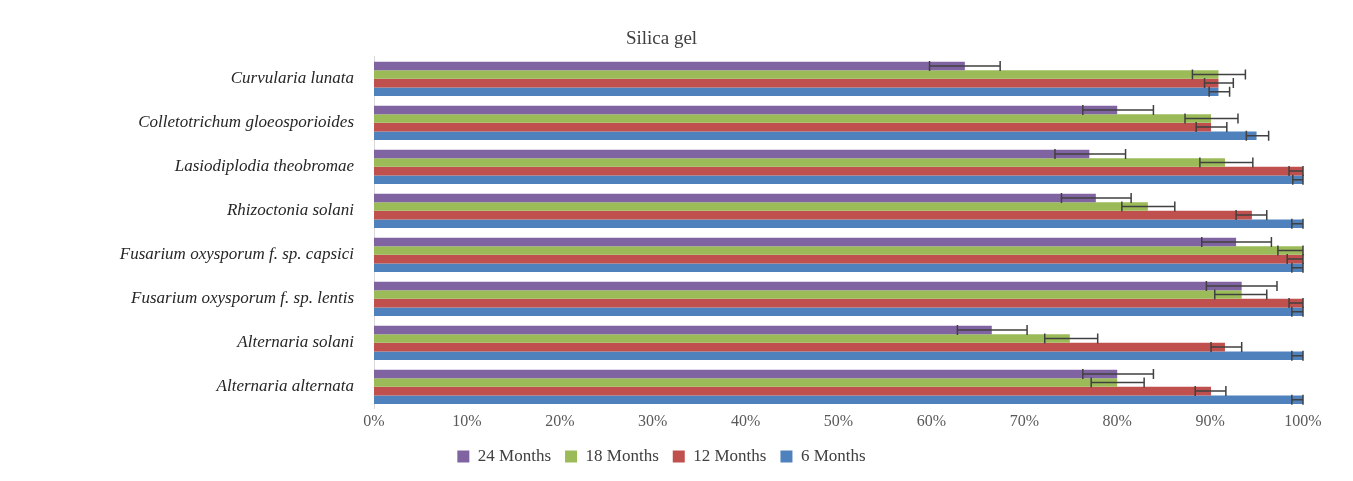 This screenshot has width=1353, height=481. I want to click on x-tick-label: 70%, so click(1024, 420).